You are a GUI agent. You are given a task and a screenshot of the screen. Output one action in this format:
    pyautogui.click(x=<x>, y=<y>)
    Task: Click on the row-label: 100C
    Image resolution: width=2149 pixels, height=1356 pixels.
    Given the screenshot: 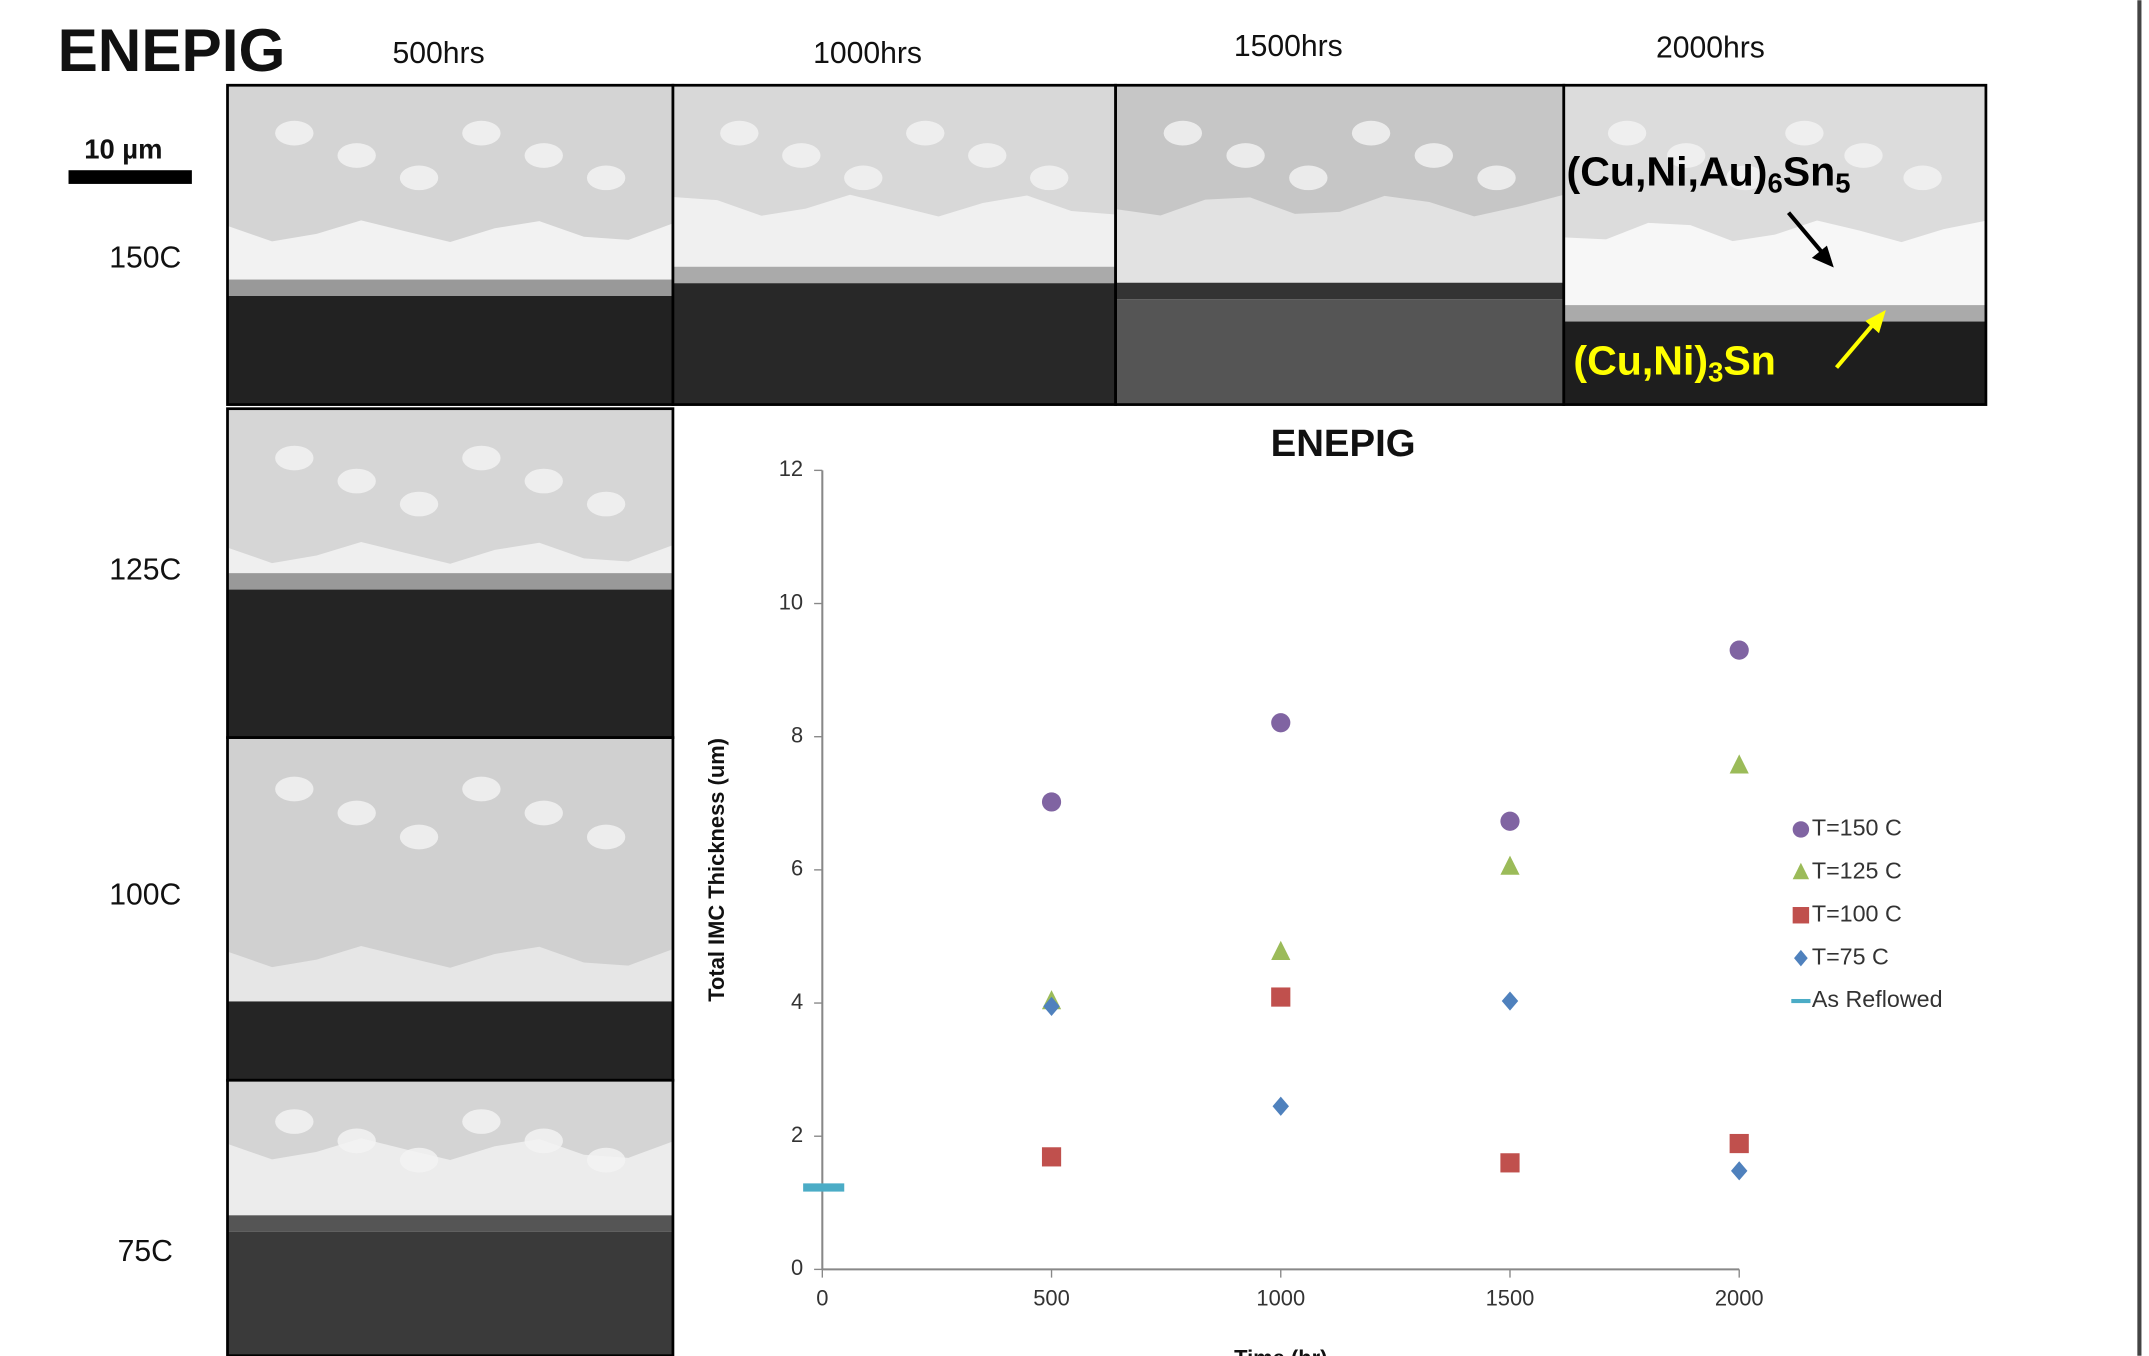 What is the action you would take?
    pyautogui.click(x=145, y=895)
    